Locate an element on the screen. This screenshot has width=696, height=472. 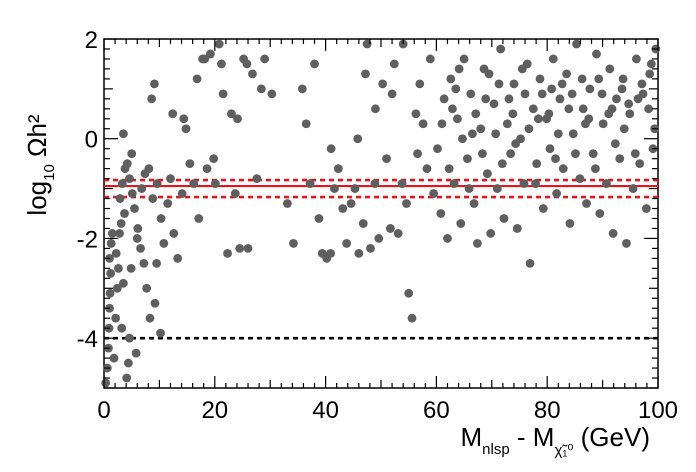
x-axis-title-sub1: nlsp is located at coordinates (496, 449).